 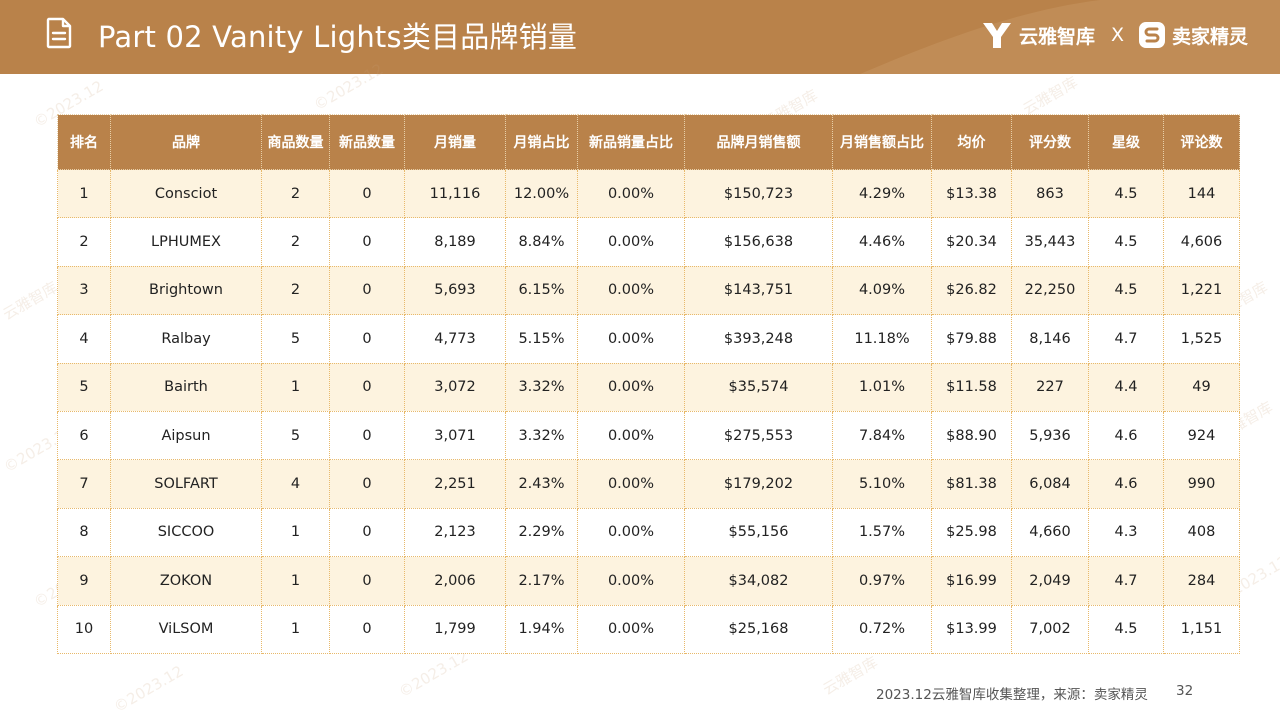 What do you see at coordinates (186, 290) in the screenshot?
I see `table-cell: Brightown` at bounding box center [186, 290].